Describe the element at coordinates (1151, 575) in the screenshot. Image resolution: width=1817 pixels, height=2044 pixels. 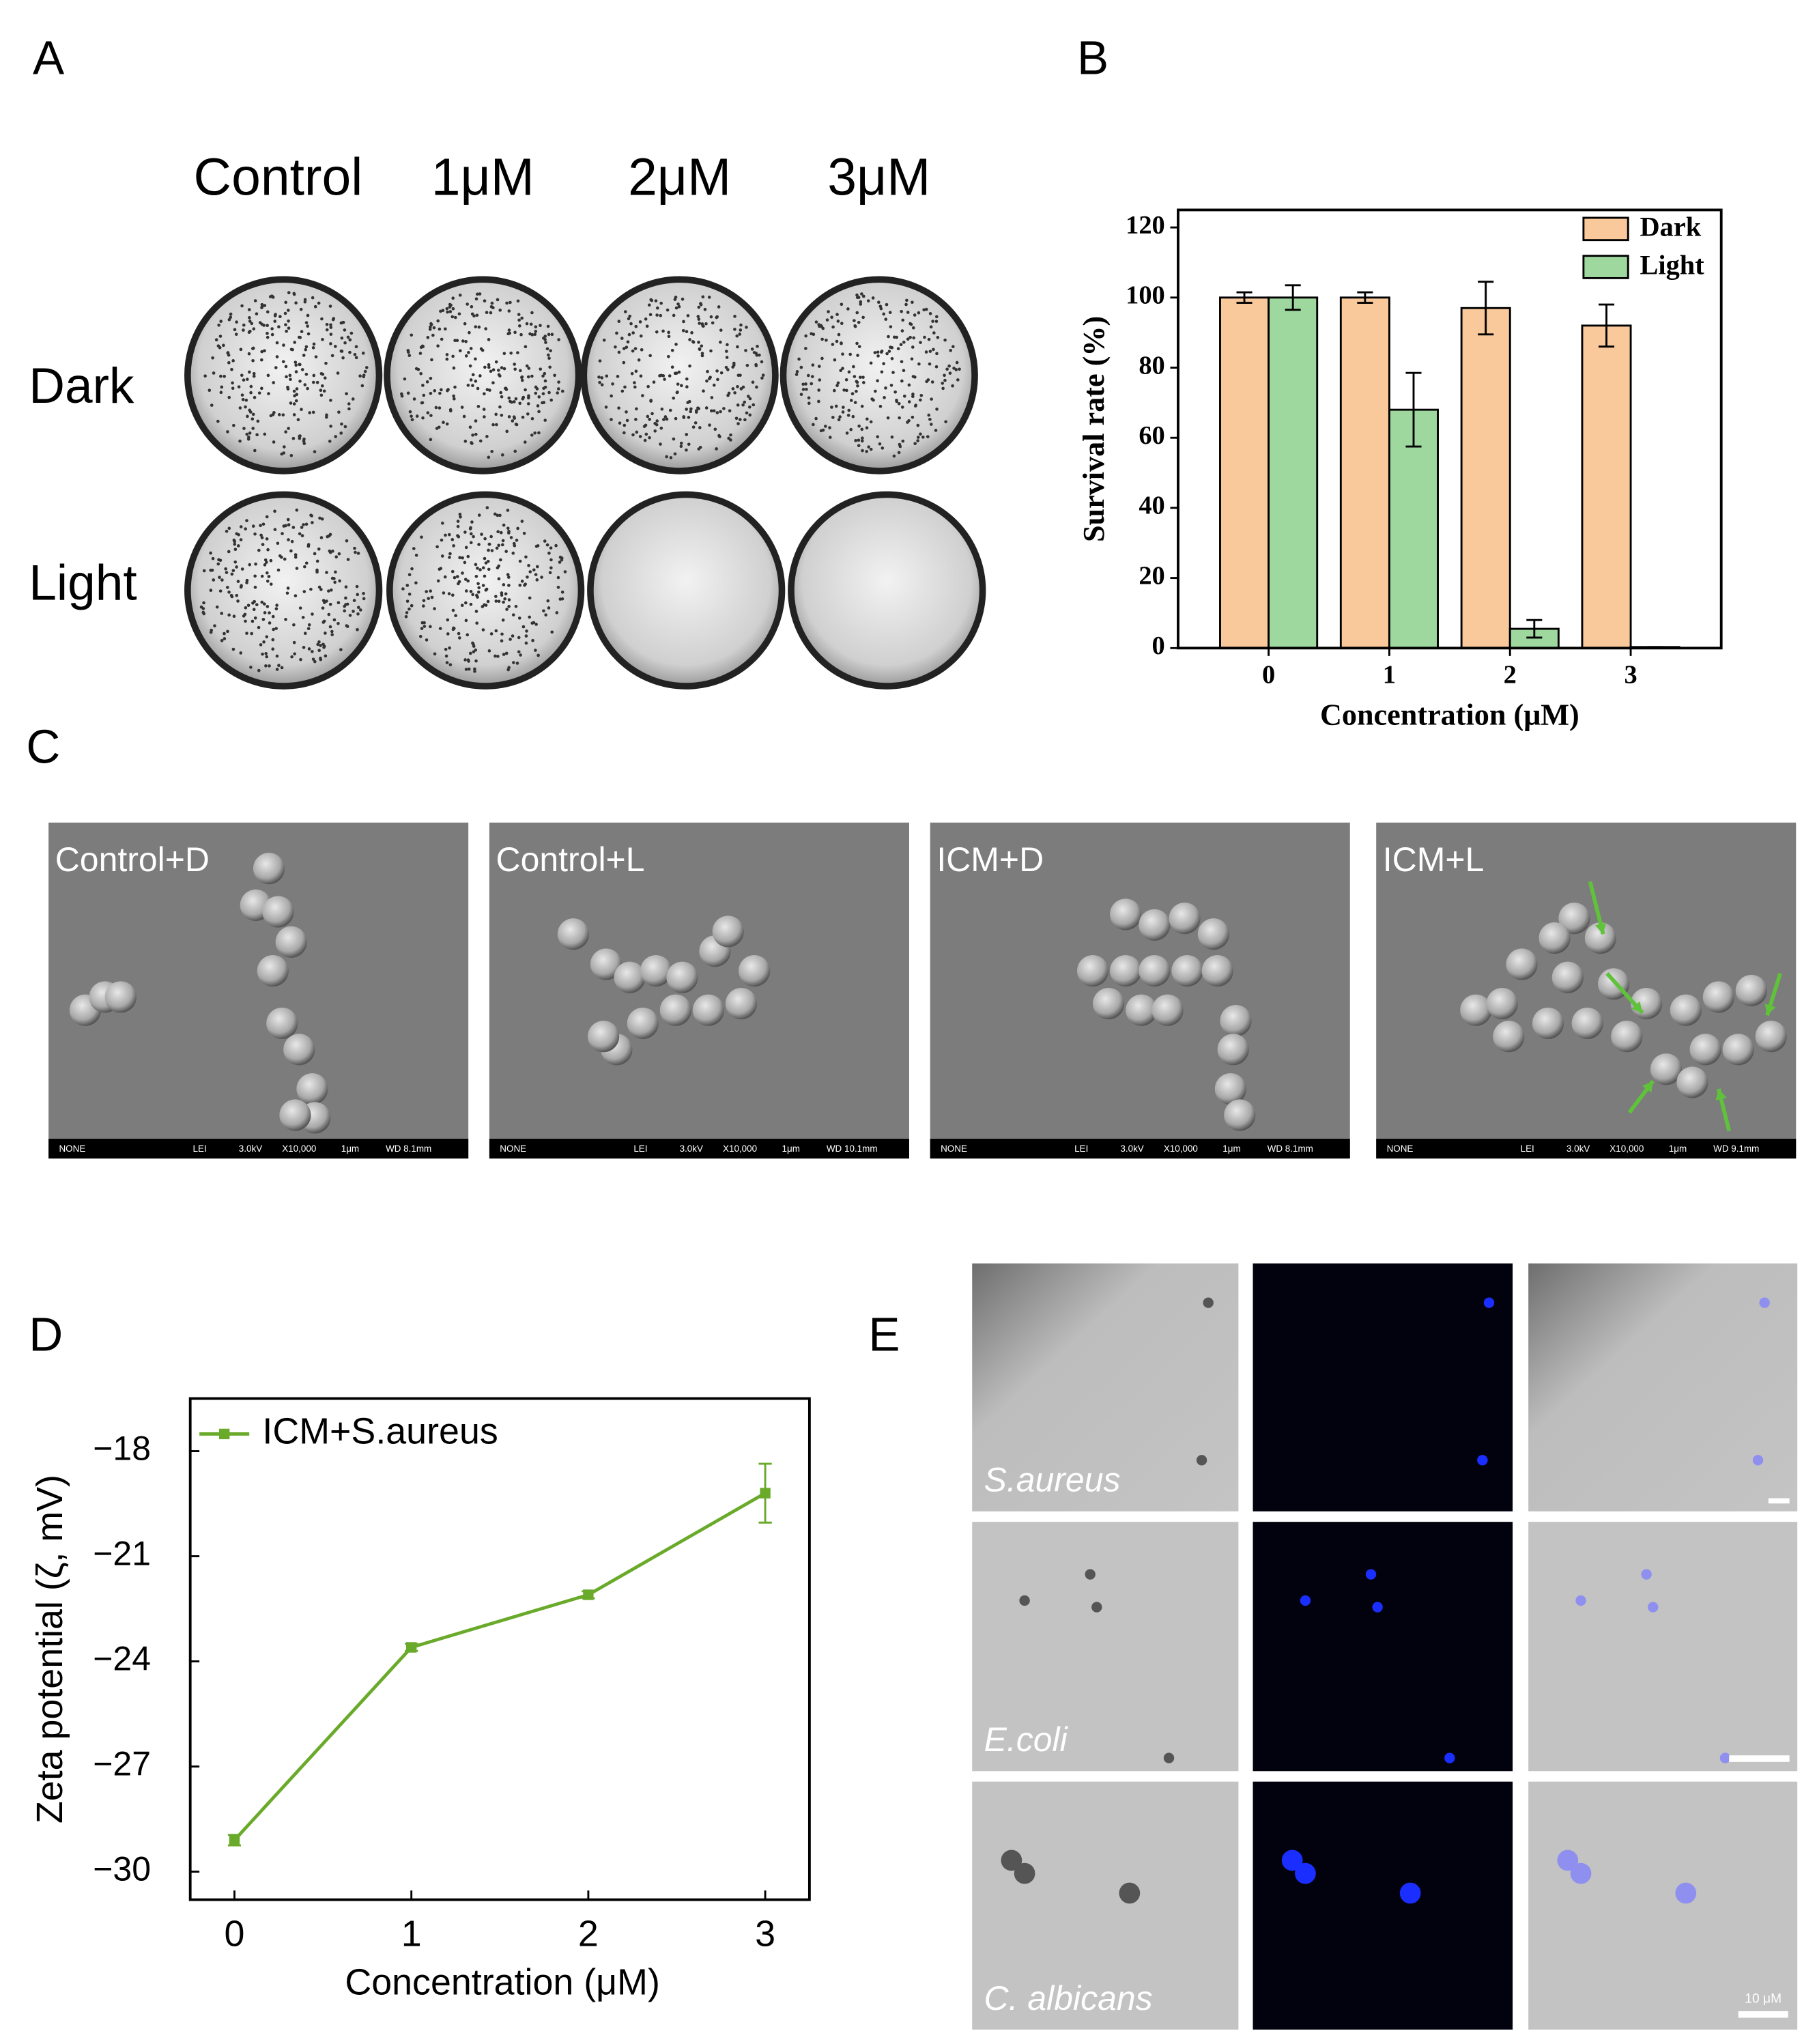
I see `y-tick-label: 20` at that location.